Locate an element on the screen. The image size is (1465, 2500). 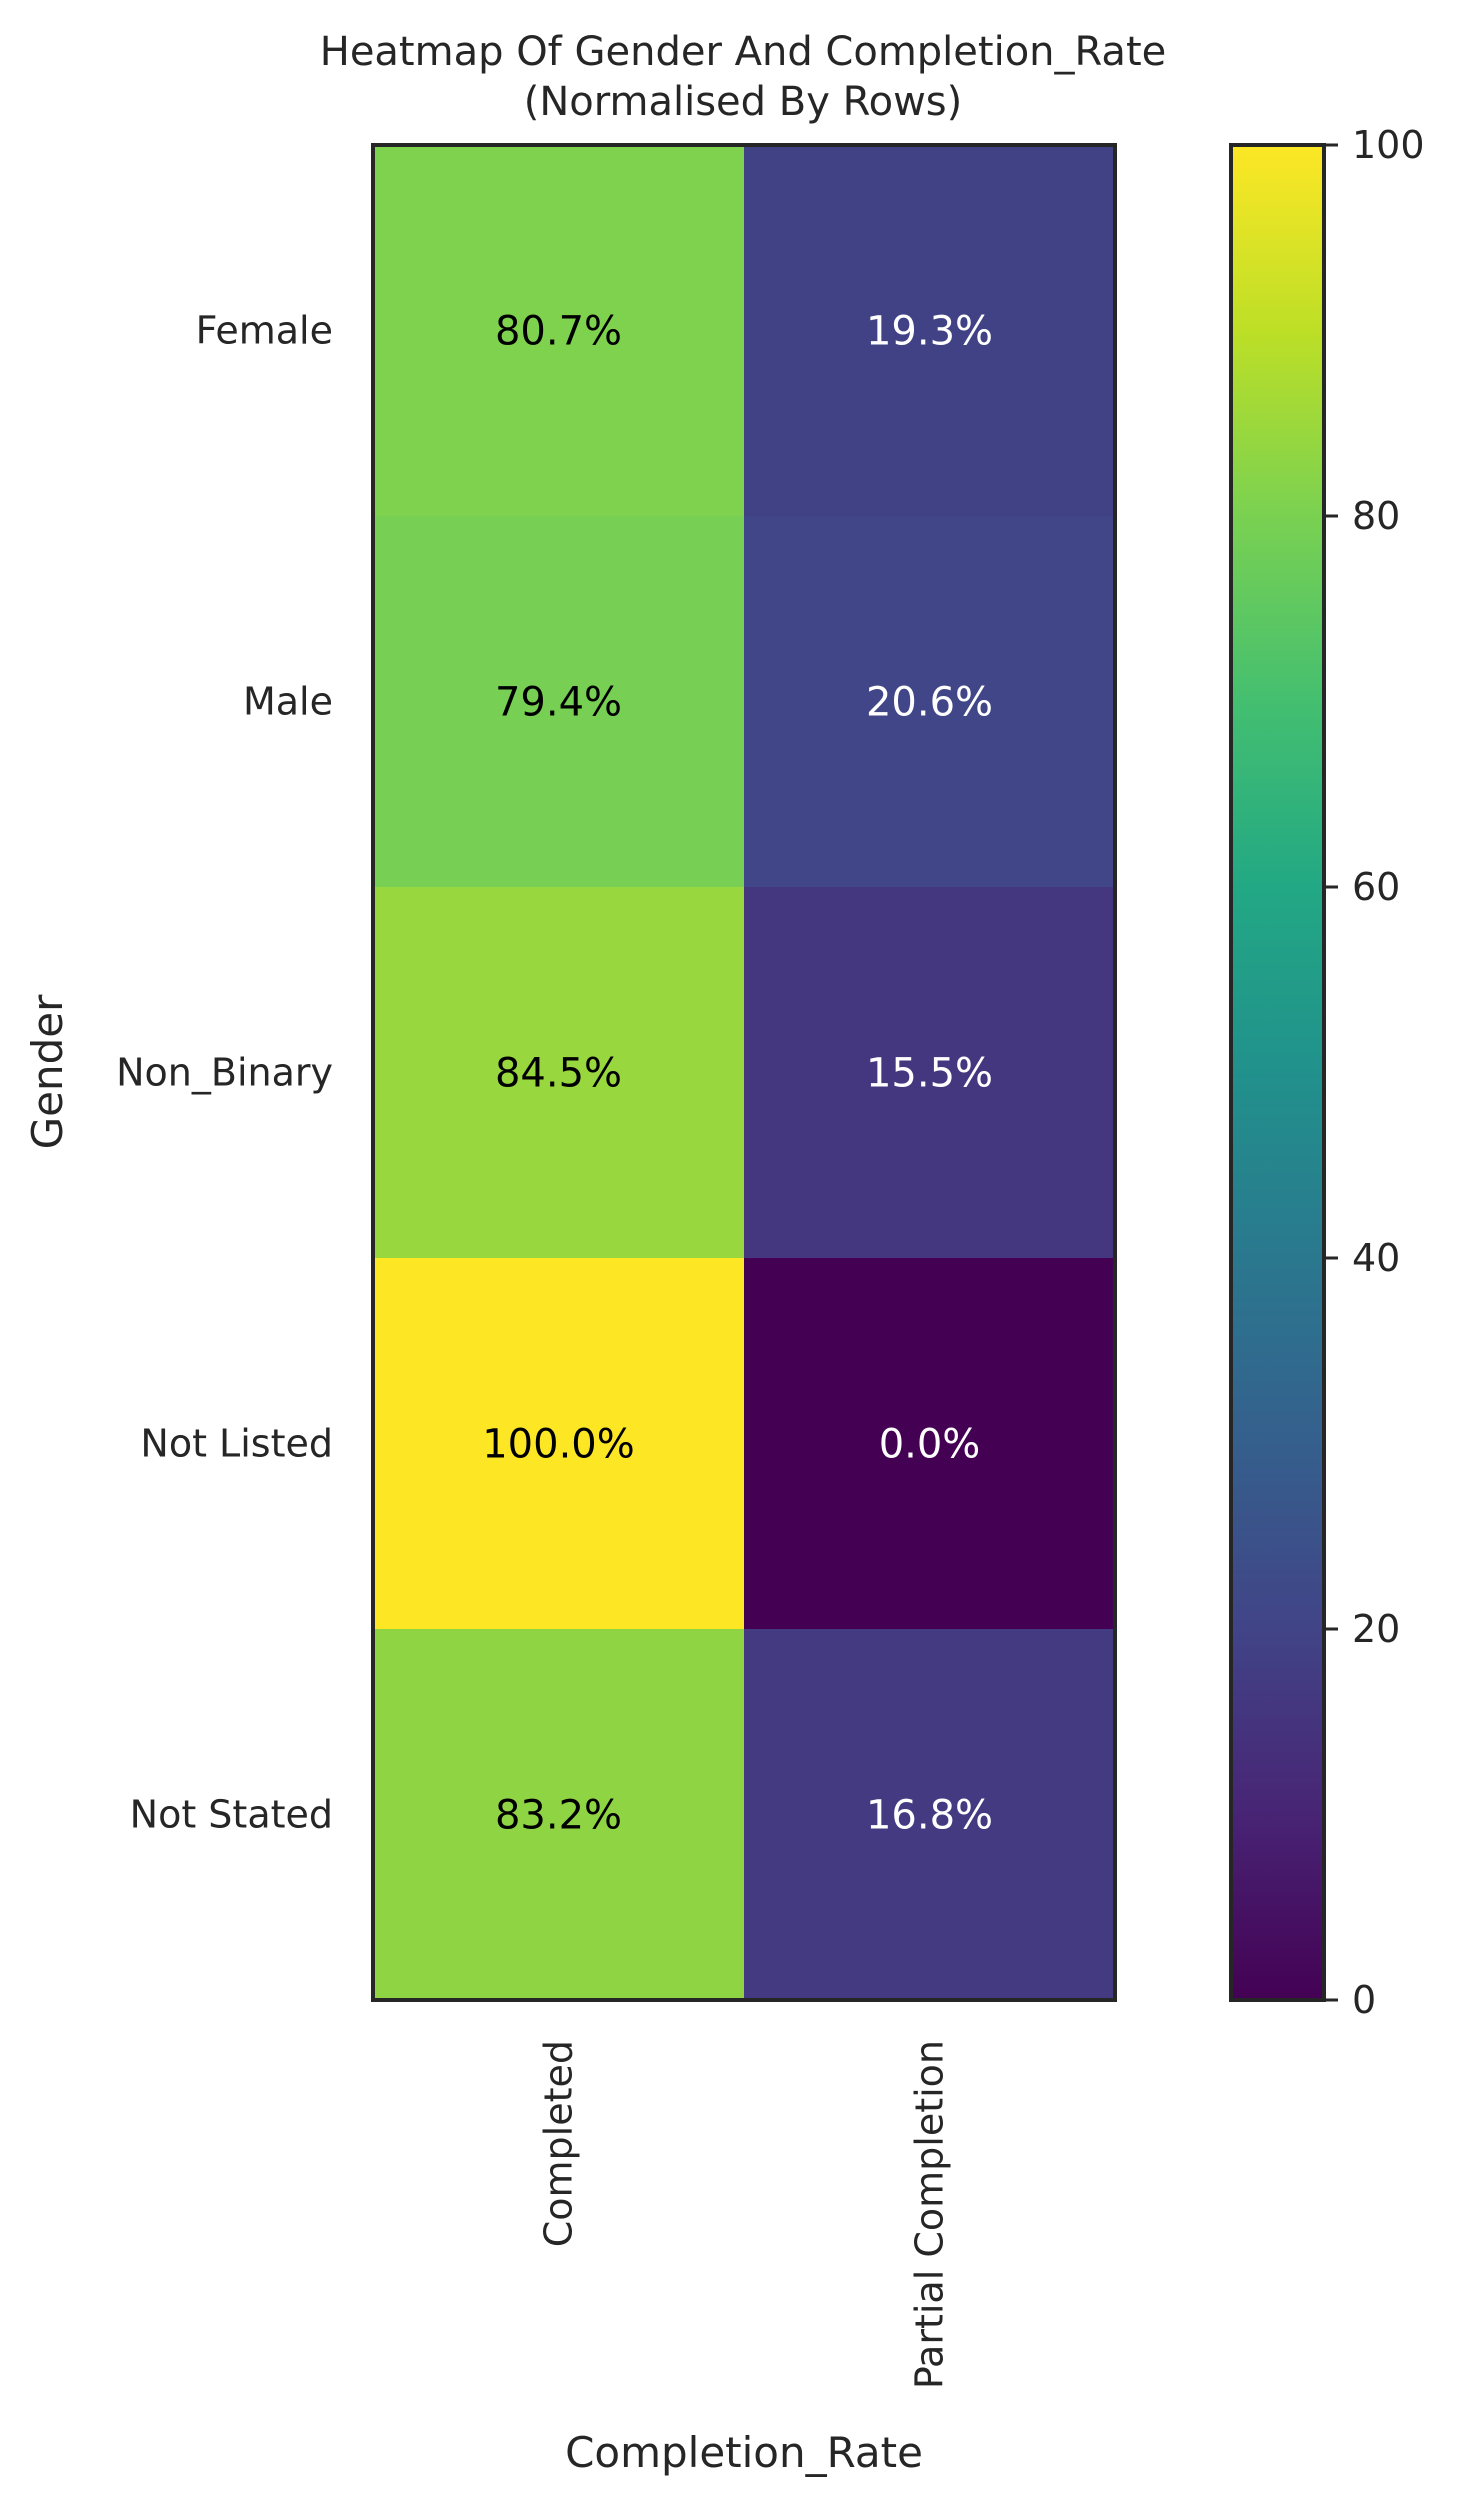
x-tick-label: Completed is located at coordinates (559, 2143).